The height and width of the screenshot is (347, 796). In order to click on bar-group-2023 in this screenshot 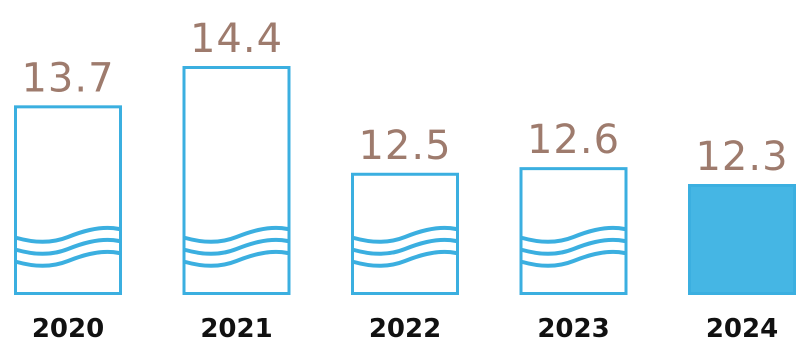, I will do `click(573, 231)`.